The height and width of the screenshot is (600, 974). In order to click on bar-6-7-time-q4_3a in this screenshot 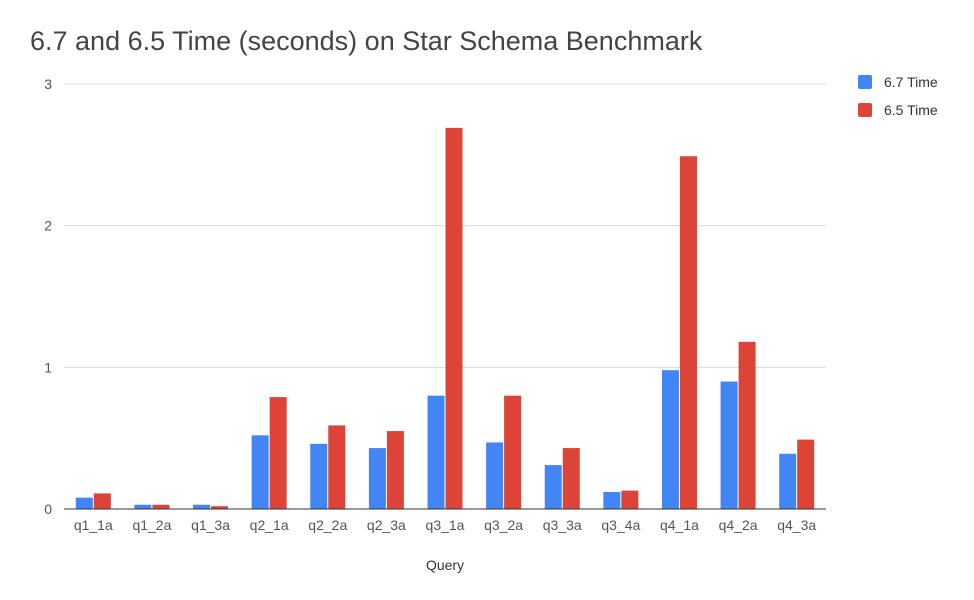, I will do `click(788, 481)`.